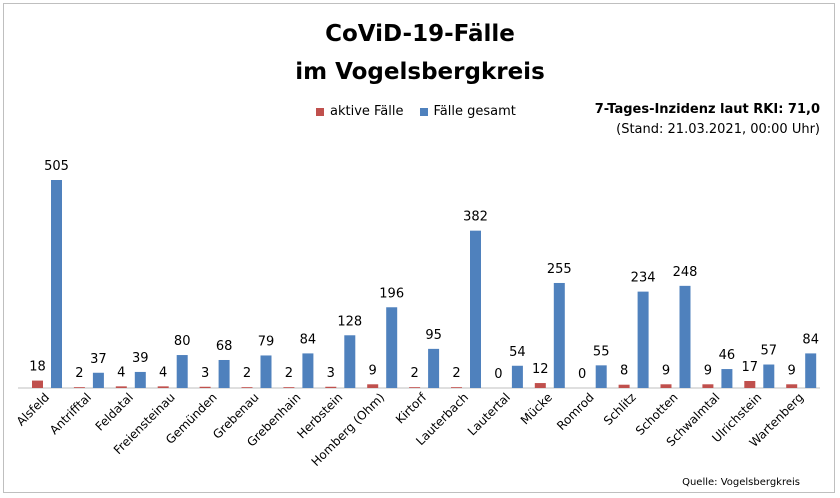  I want to click on label-total-7: 128, so click(349, 321).